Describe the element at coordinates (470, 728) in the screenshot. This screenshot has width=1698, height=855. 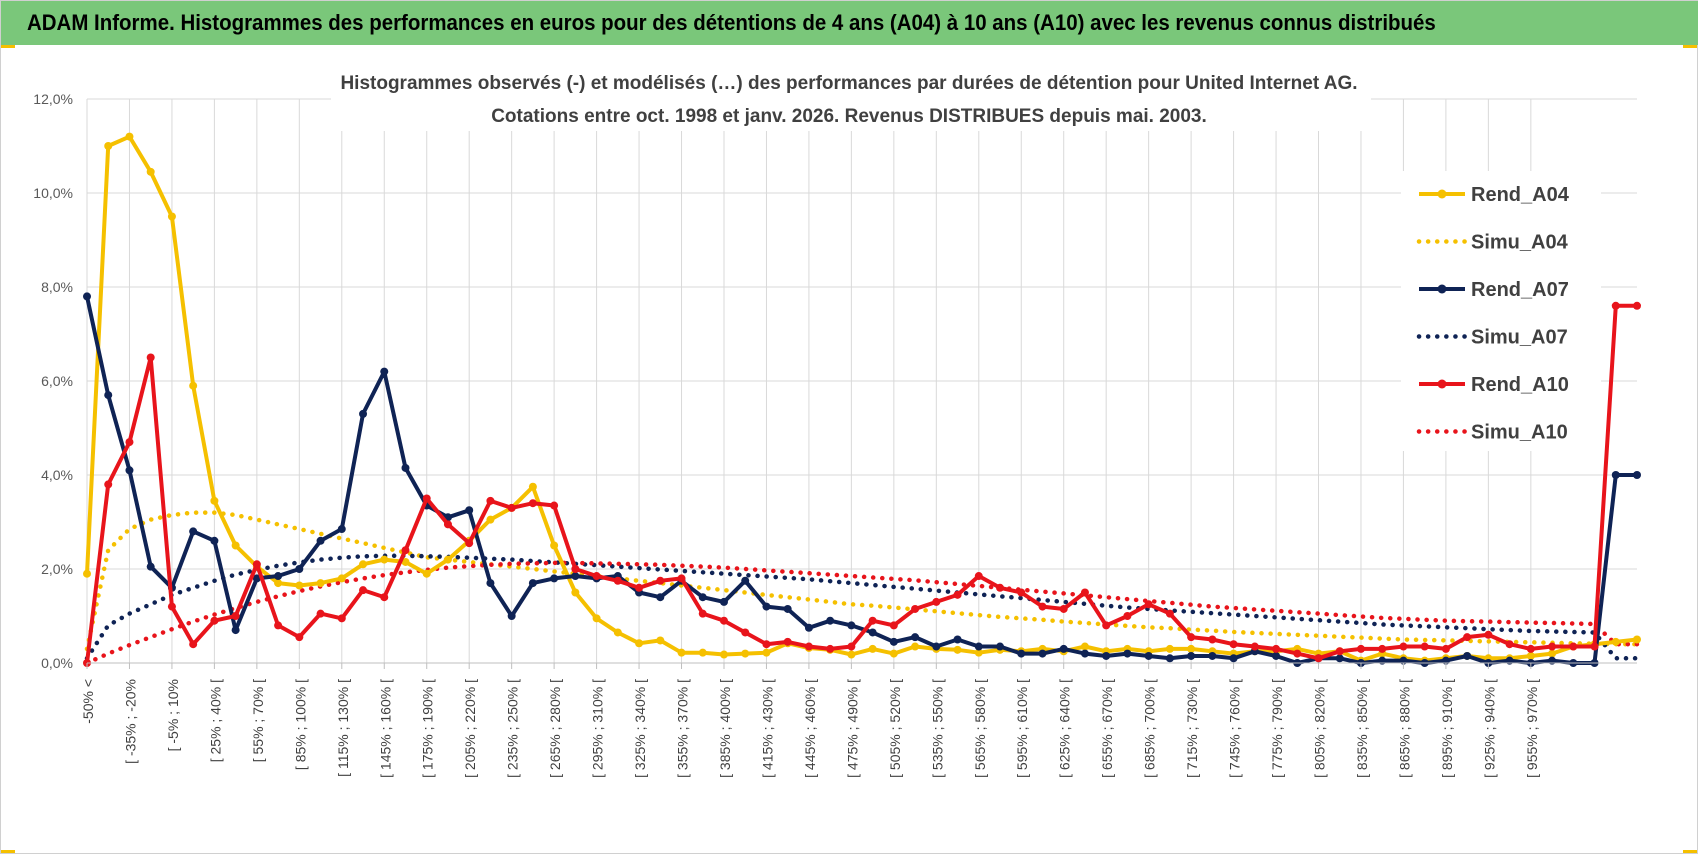
I see `x-tick-label: [ 205% ; 220% [` at that location.